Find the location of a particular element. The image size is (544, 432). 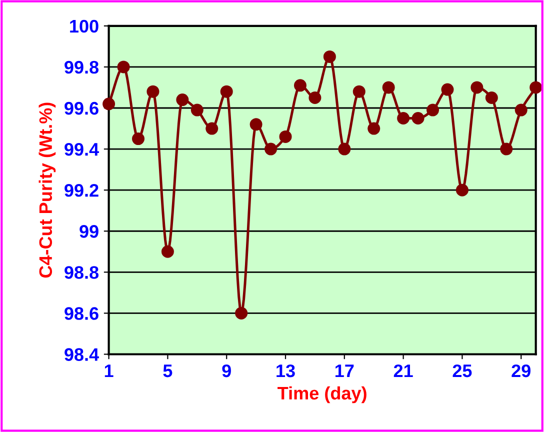

y-tick-label: 98.4 is located at coordinates (81, 354).